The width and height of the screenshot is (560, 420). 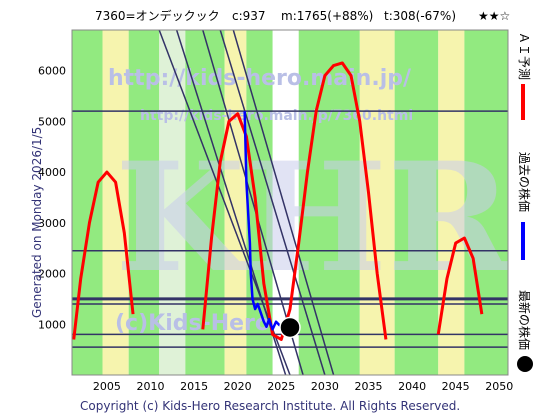 I want to click on x-tick-label: 2005, so click(x=107, y=386).